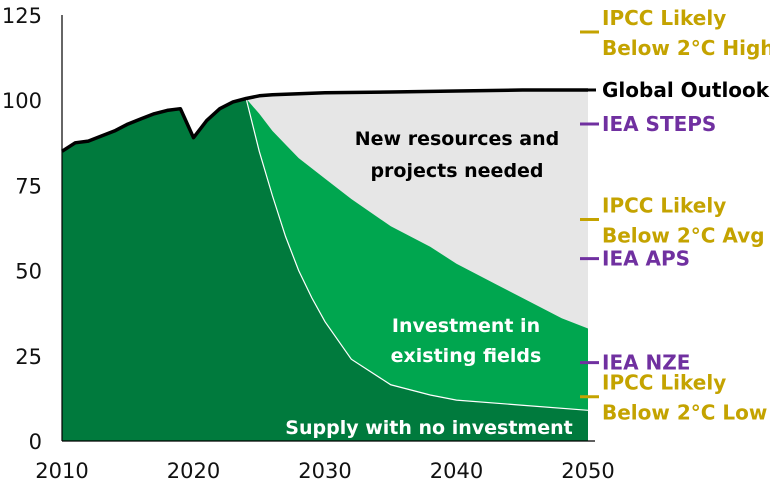  What do you see at coordinates (457, 139) in the screenshot?
I see `label-new-resources-1: New resources and` at bounding box center [457, 139].